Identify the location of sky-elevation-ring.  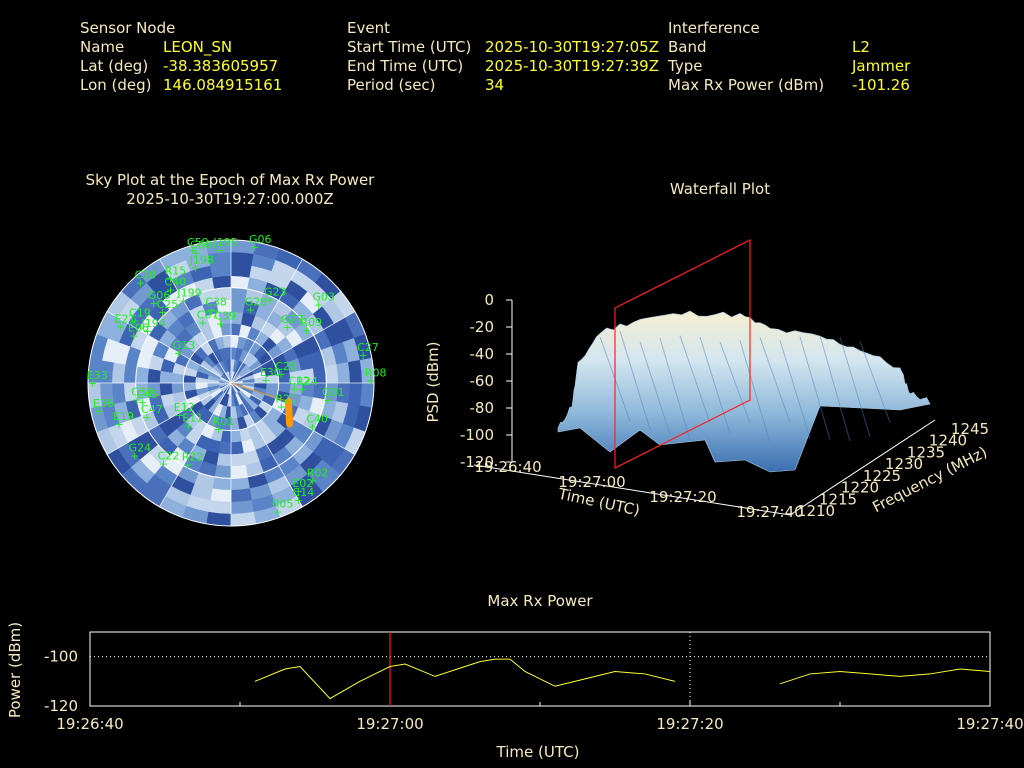
(231, 383).